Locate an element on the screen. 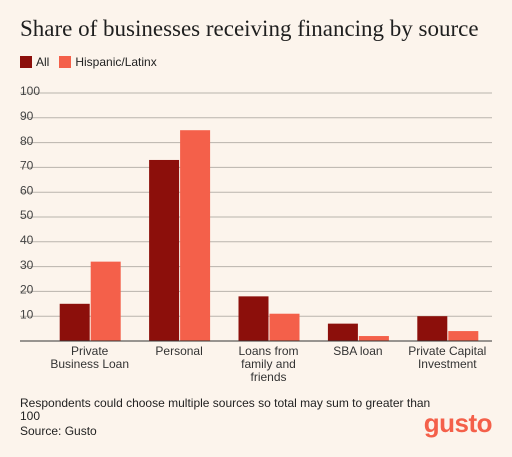 This screenshot has width=512, height=457. y-tick-label: 80 is located at coordinates (27, 141).